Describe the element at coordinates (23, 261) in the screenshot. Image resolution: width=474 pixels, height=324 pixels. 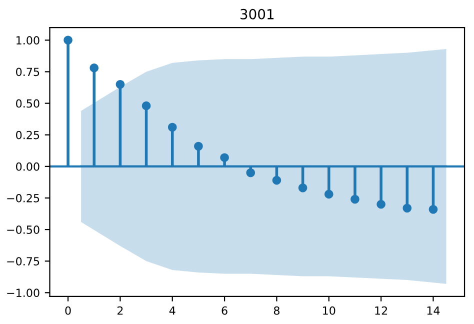
I see `y-tick-label: −0.75` at that location.